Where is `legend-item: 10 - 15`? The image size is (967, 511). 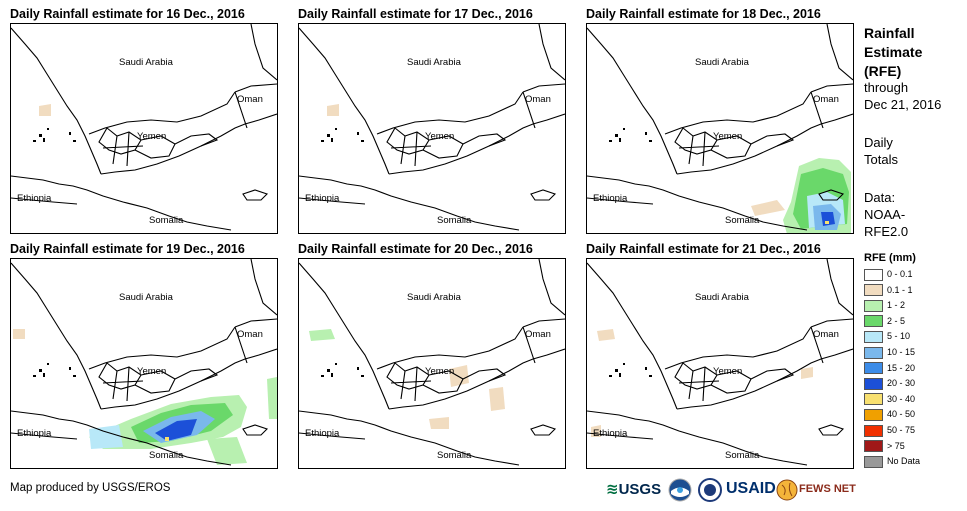 legend-item: 10 - 15 is located at coordinates (889, 352).